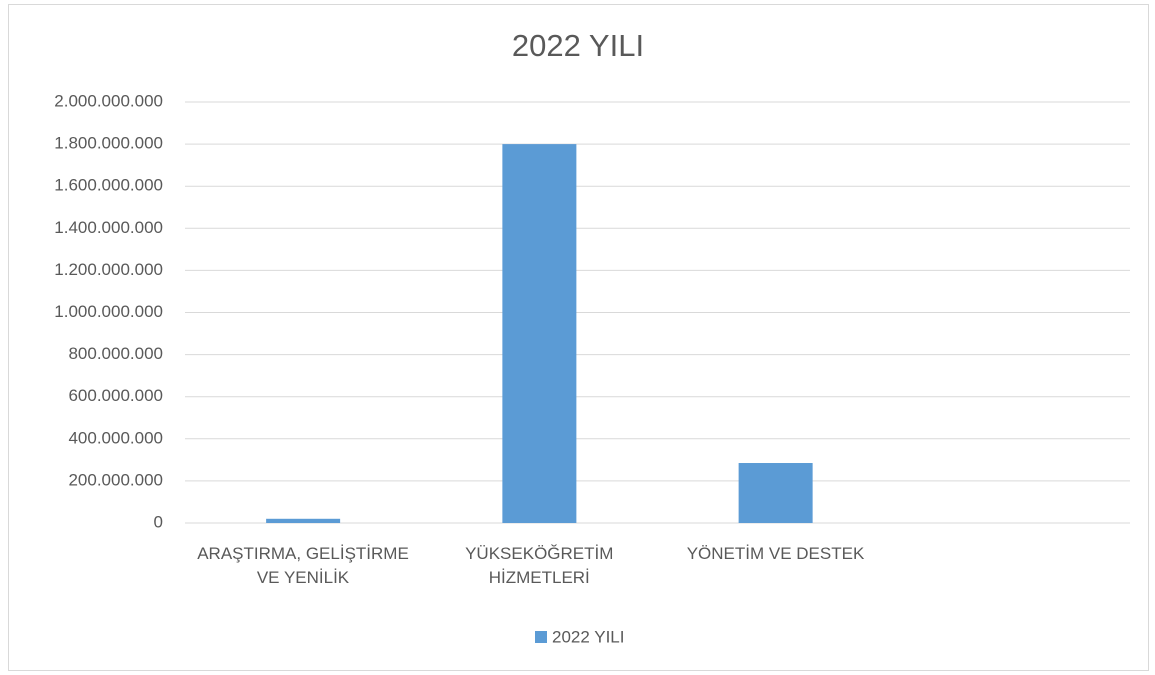 This screenshot has height=675, width=1155. What do you see at coordinates (158, 521) in the screenshot?
I see `y-tick-label: 0` at bounding box center [158, 521].